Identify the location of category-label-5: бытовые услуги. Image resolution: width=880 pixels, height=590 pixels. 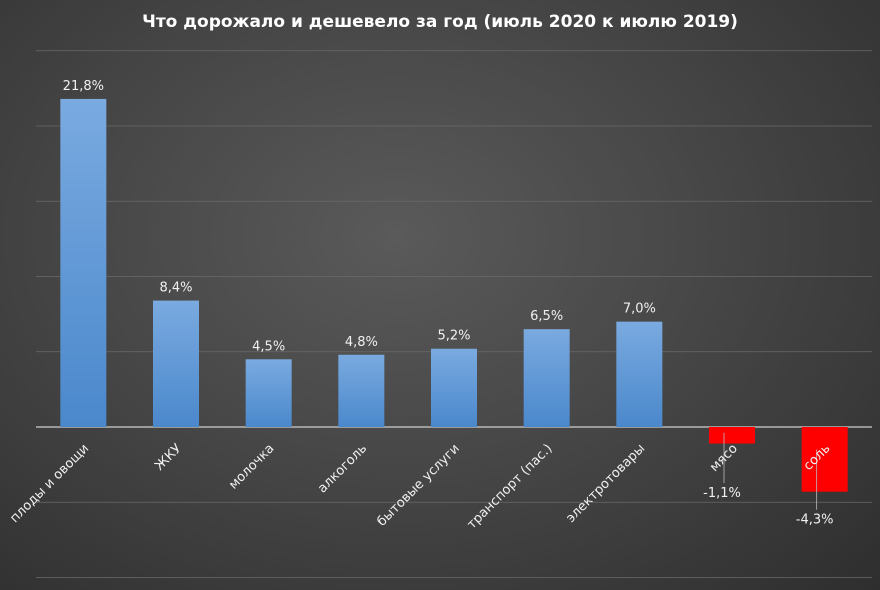
(418, 485).